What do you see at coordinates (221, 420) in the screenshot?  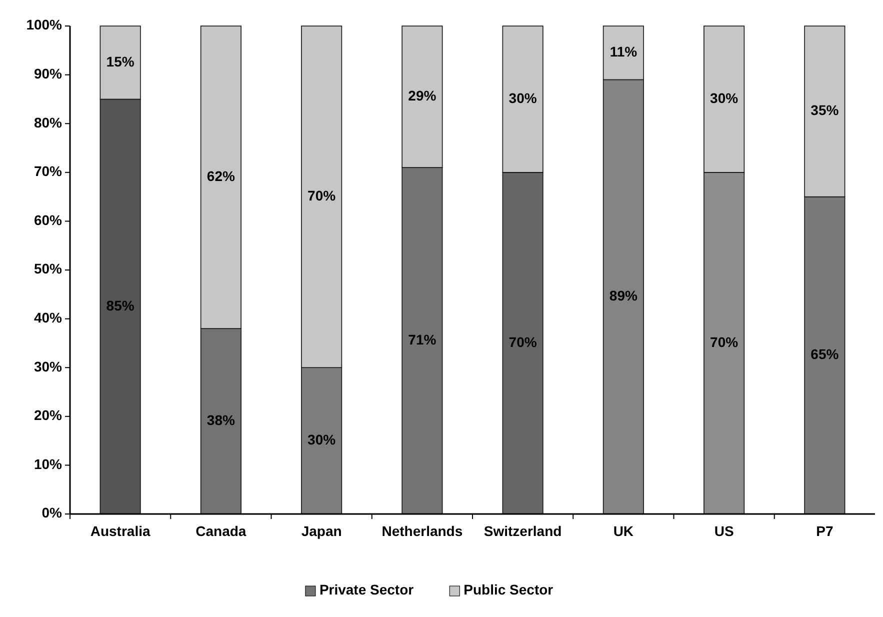 I see `data-label: 38%` at bounding box center [221, 420].